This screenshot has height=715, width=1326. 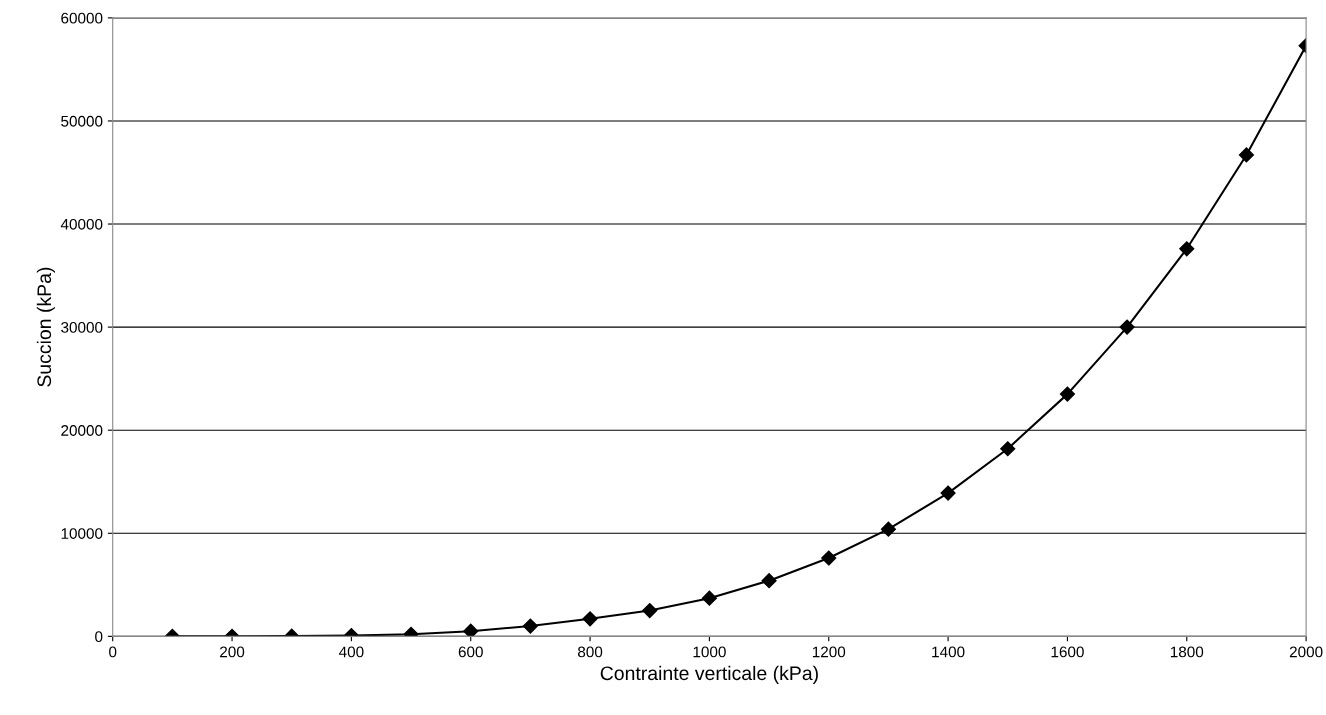 What do you see at coordinates (829, 652) in the screenshot?
I see `x-tick-label: 1200` at bounding box center [829, 652].